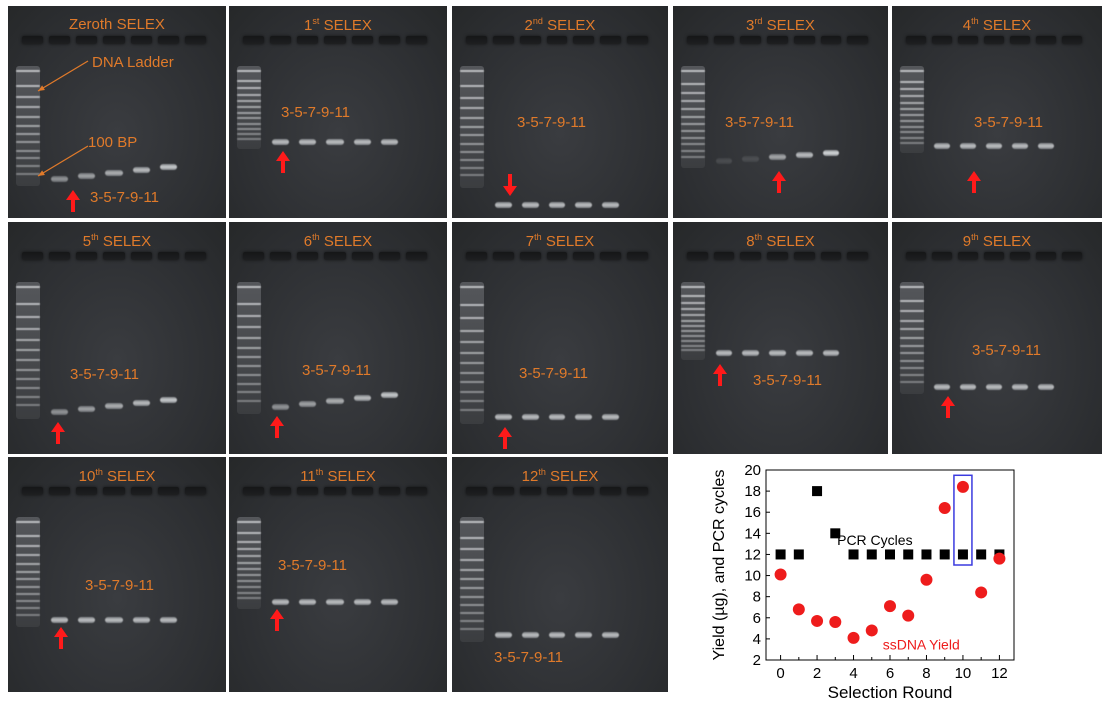  What do you see at coordinates (560, 112) in the screenshot?
I see `gel-panel: 2nd SELEX 3-5-7-9-11` at bounding box center [560, 112].